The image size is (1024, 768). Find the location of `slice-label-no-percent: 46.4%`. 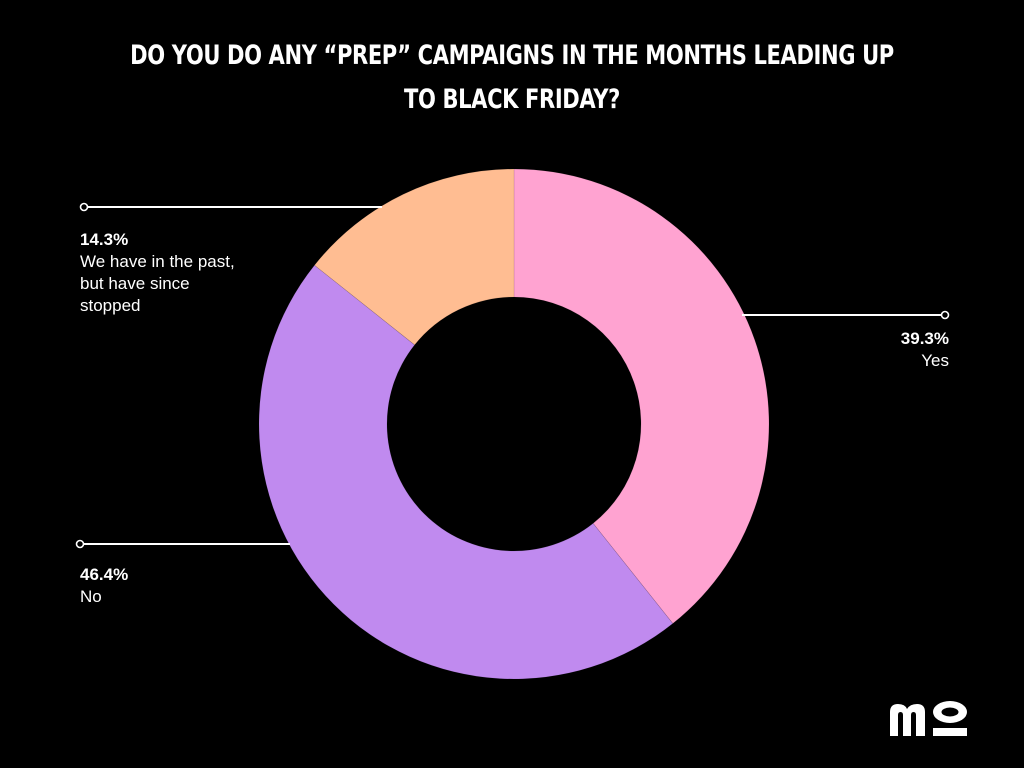

slice-label-no-percent: 46.4% is located at coordinates (104, 574).